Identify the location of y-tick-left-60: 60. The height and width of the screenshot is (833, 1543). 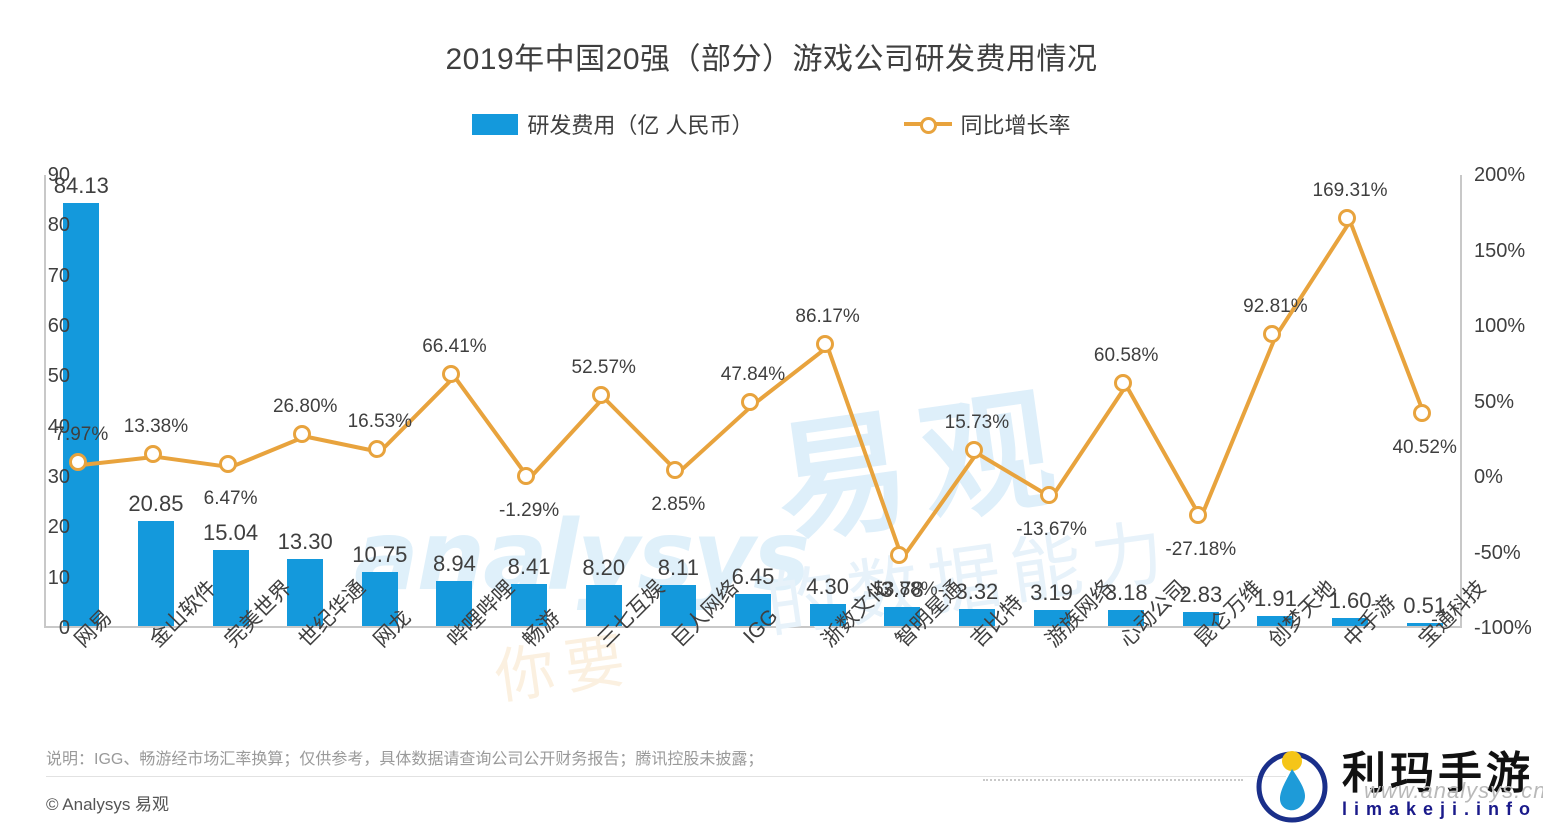
(58, 326).